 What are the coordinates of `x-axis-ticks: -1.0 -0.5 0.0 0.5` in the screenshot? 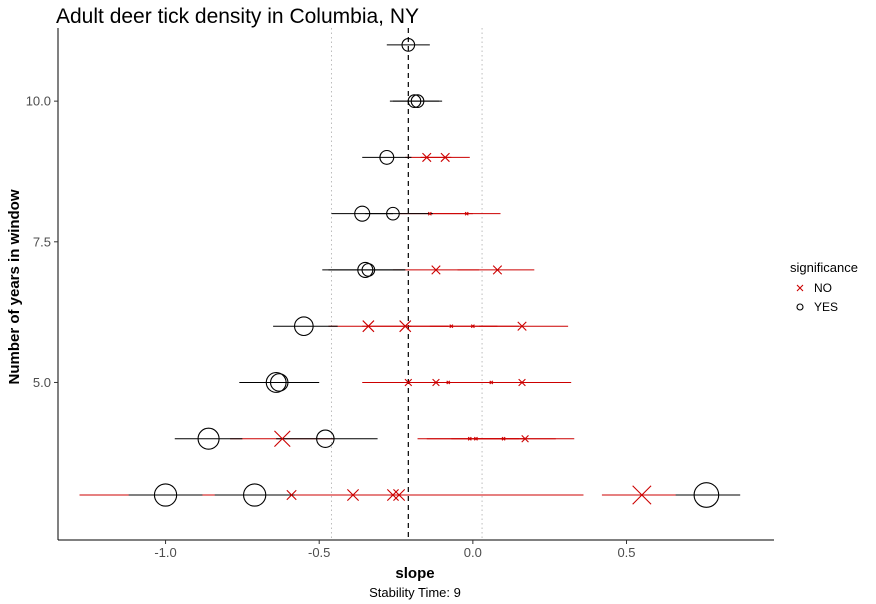 It's located at (395, 550).